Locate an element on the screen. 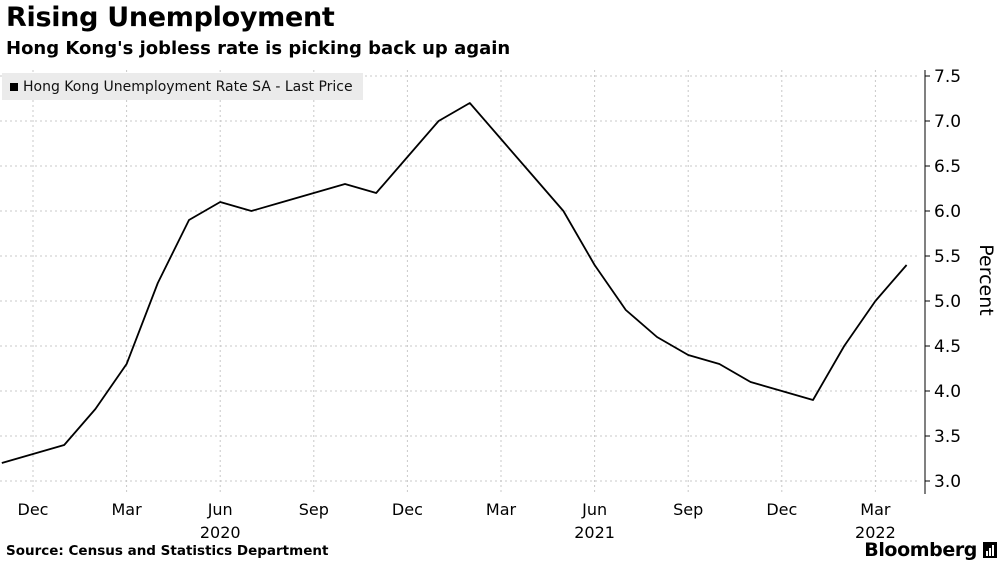 The image size is (1003, 564). brand-name: Bloomberg is located at coordinates (920, 550).